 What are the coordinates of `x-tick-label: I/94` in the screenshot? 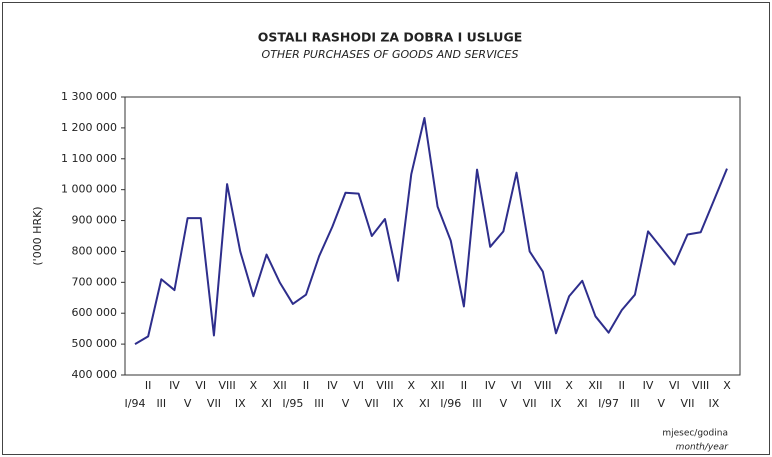 It's located at (135, 403).